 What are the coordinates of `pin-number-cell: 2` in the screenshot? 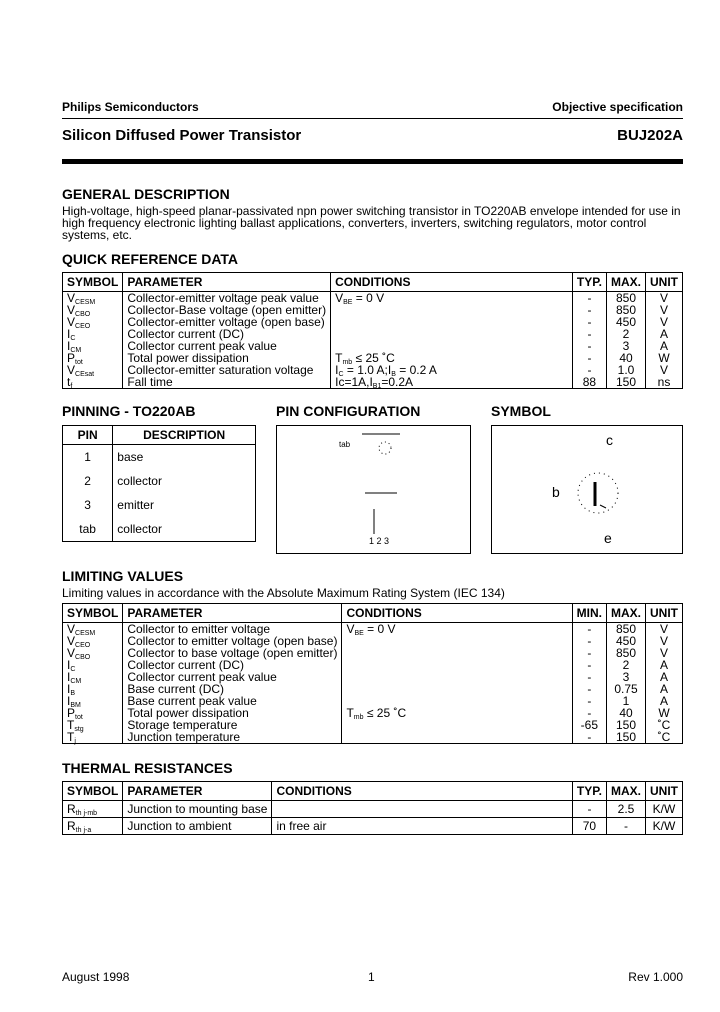 It's located at (87, 481).